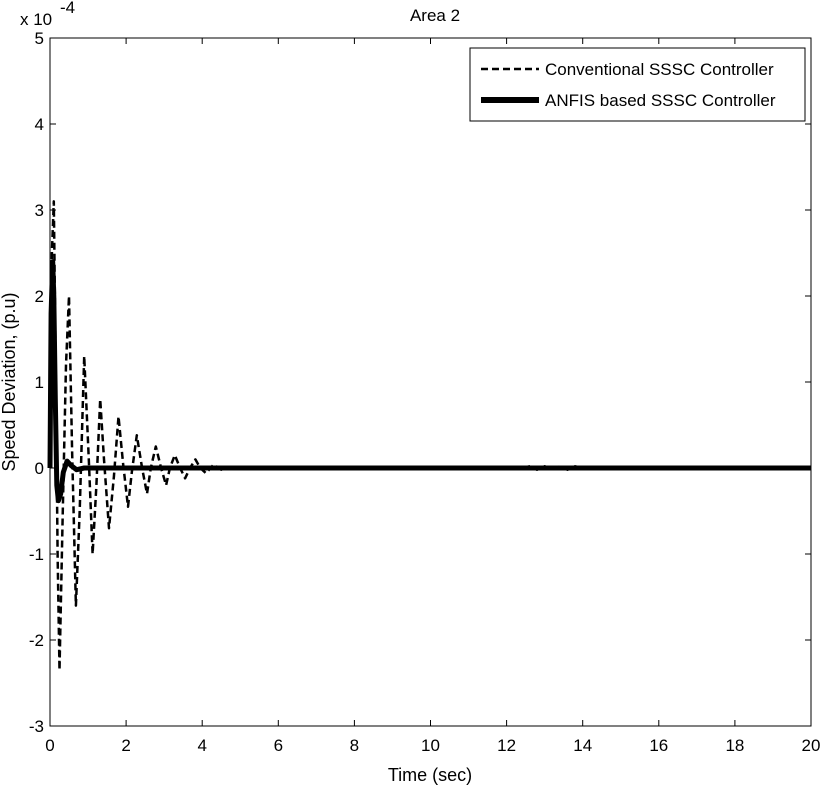 The height and width of the screenshot is (787, 823). I want to click on y-axis-label: Speed Deviation, (p.u), so click(9, 381).